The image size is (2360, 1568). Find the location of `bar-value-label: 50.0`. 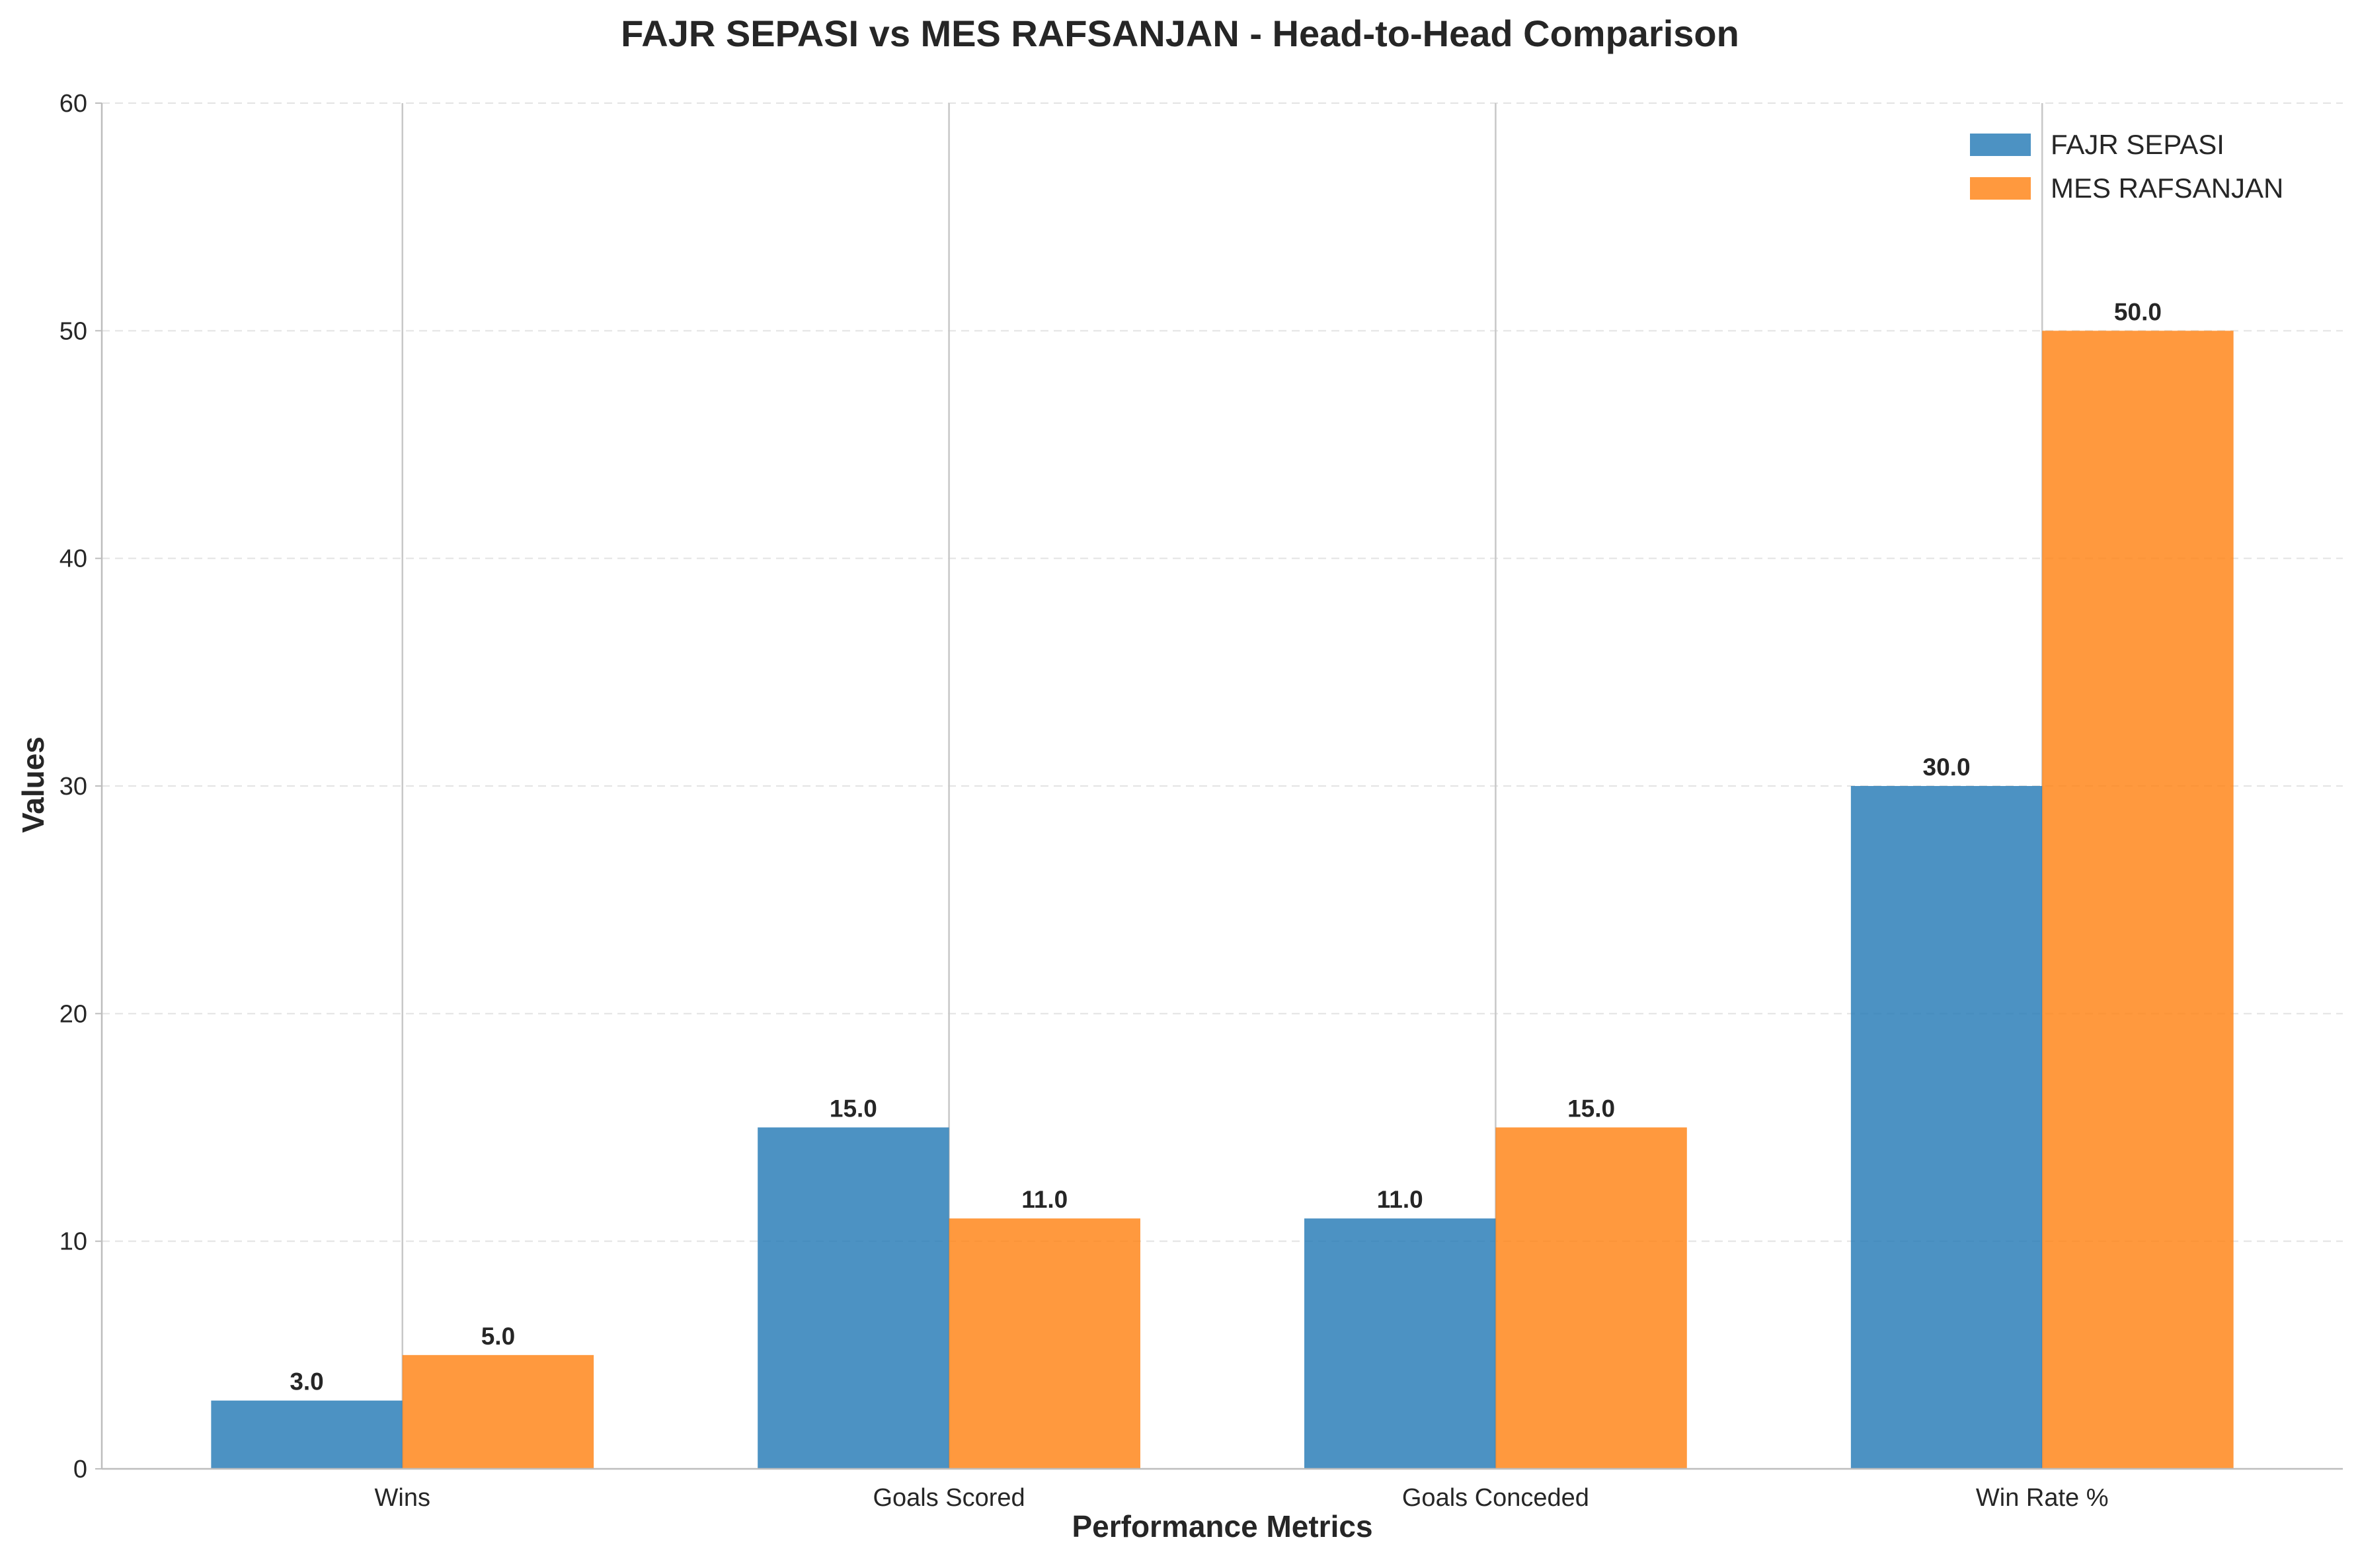

bar-value-label: 50.0 is located at coordinates (2138, 311).